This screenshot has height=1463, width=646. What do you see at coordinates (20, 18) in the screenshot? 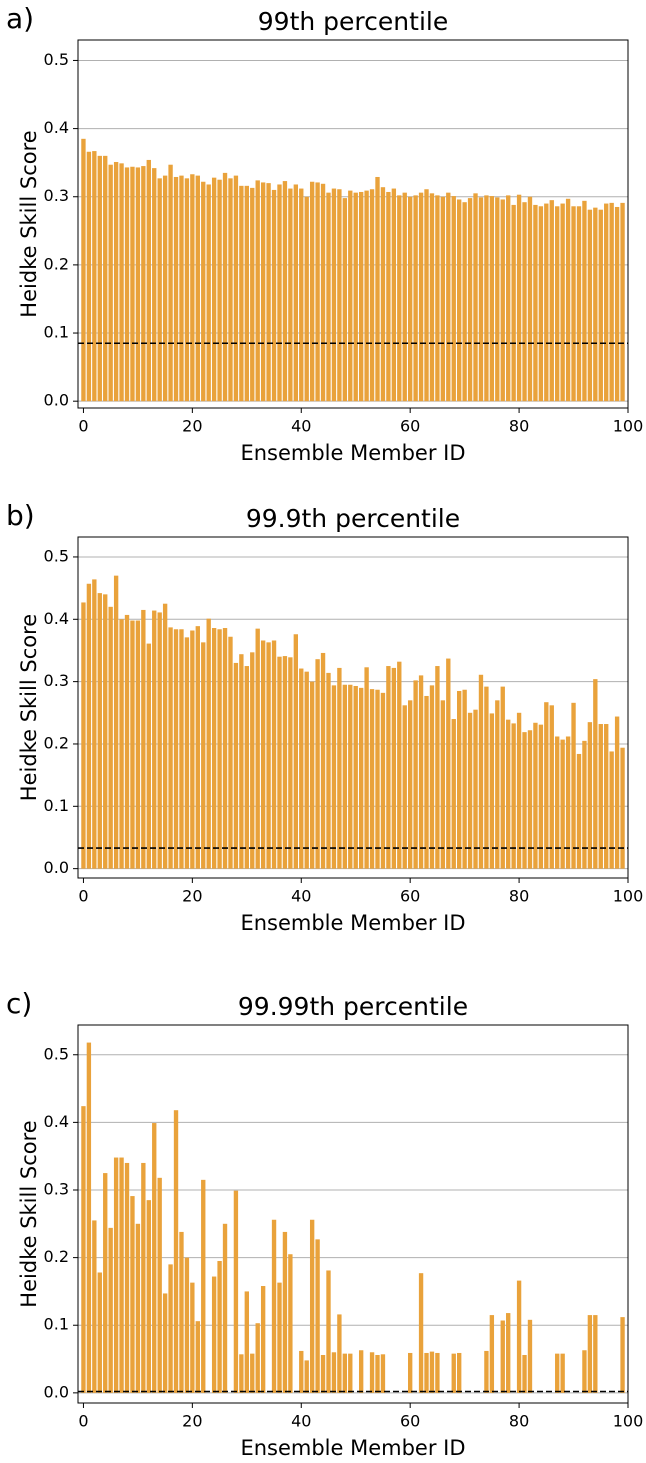
I see `panel-label: a)` at bounding box center [20, 18].